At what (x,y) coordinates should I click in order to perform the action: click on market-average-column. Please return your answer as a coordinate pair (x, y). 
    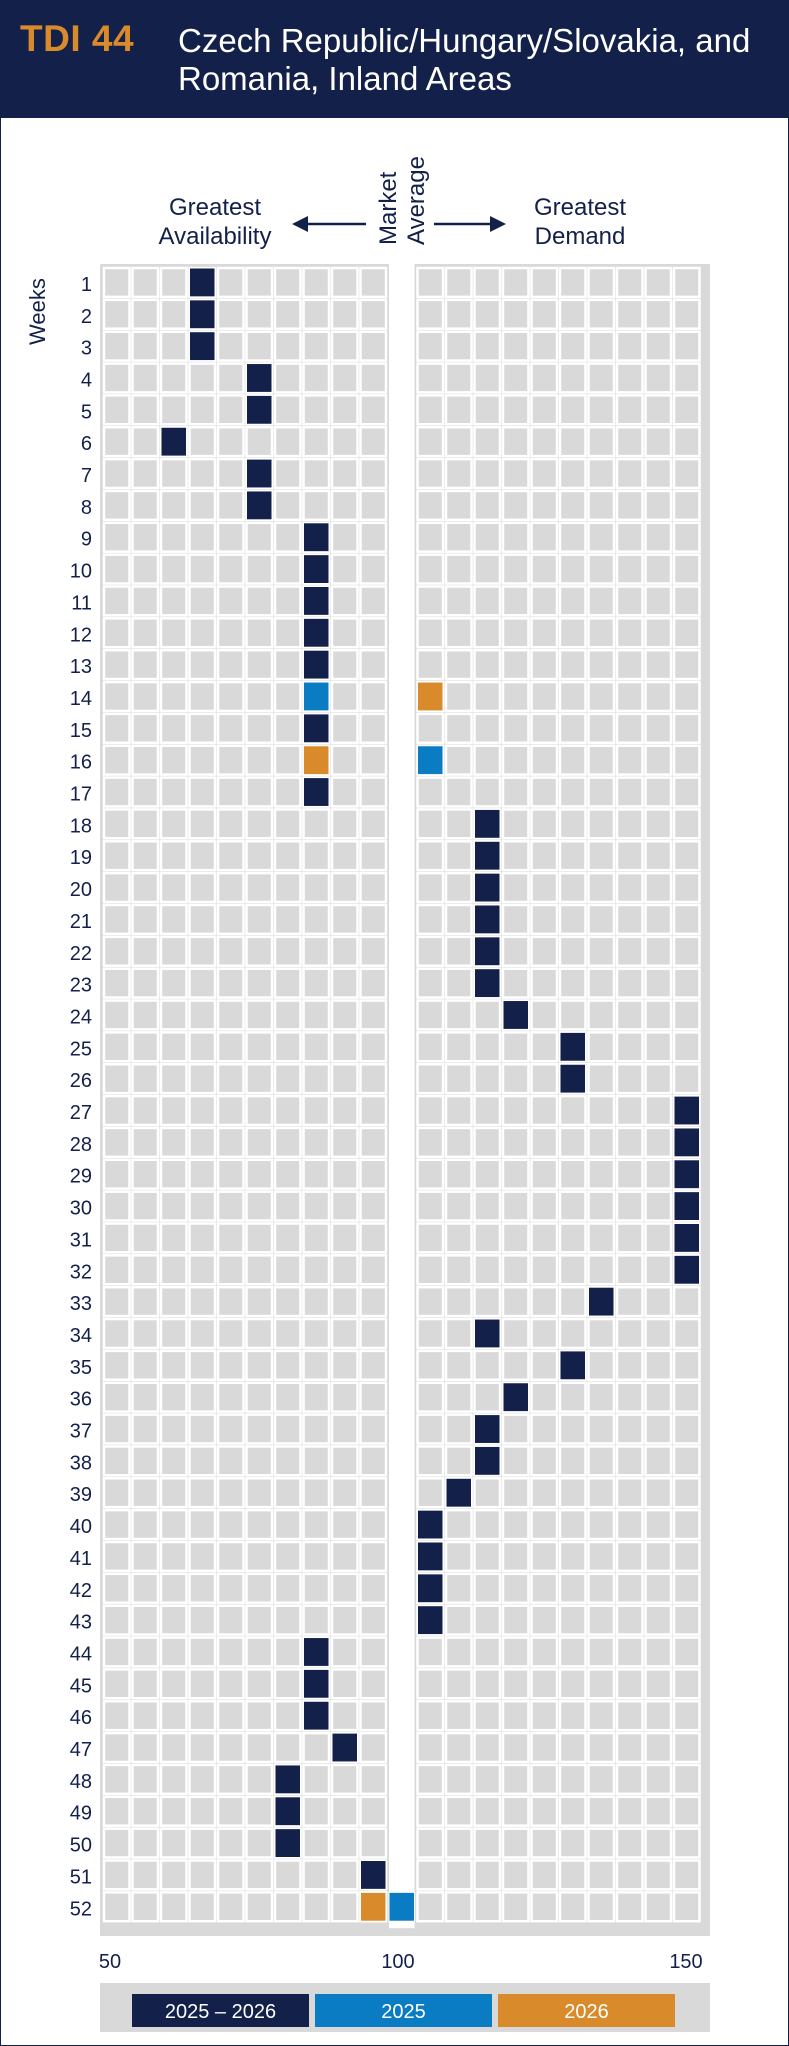
    Looking at the image, I should click on (402, 1096).